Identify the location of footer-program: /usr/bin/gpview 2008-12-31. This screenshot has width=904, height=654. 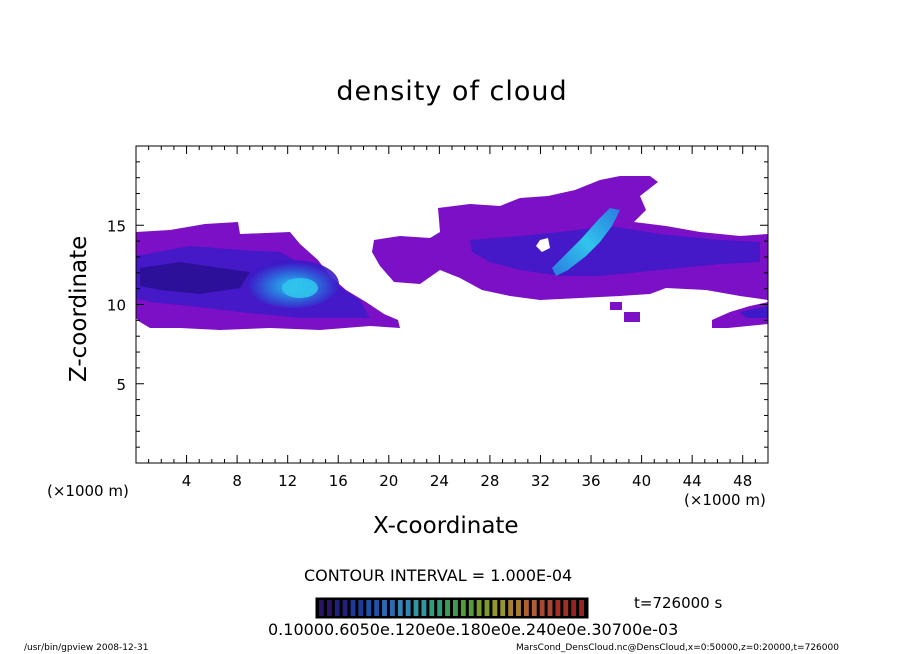
(86, 648).